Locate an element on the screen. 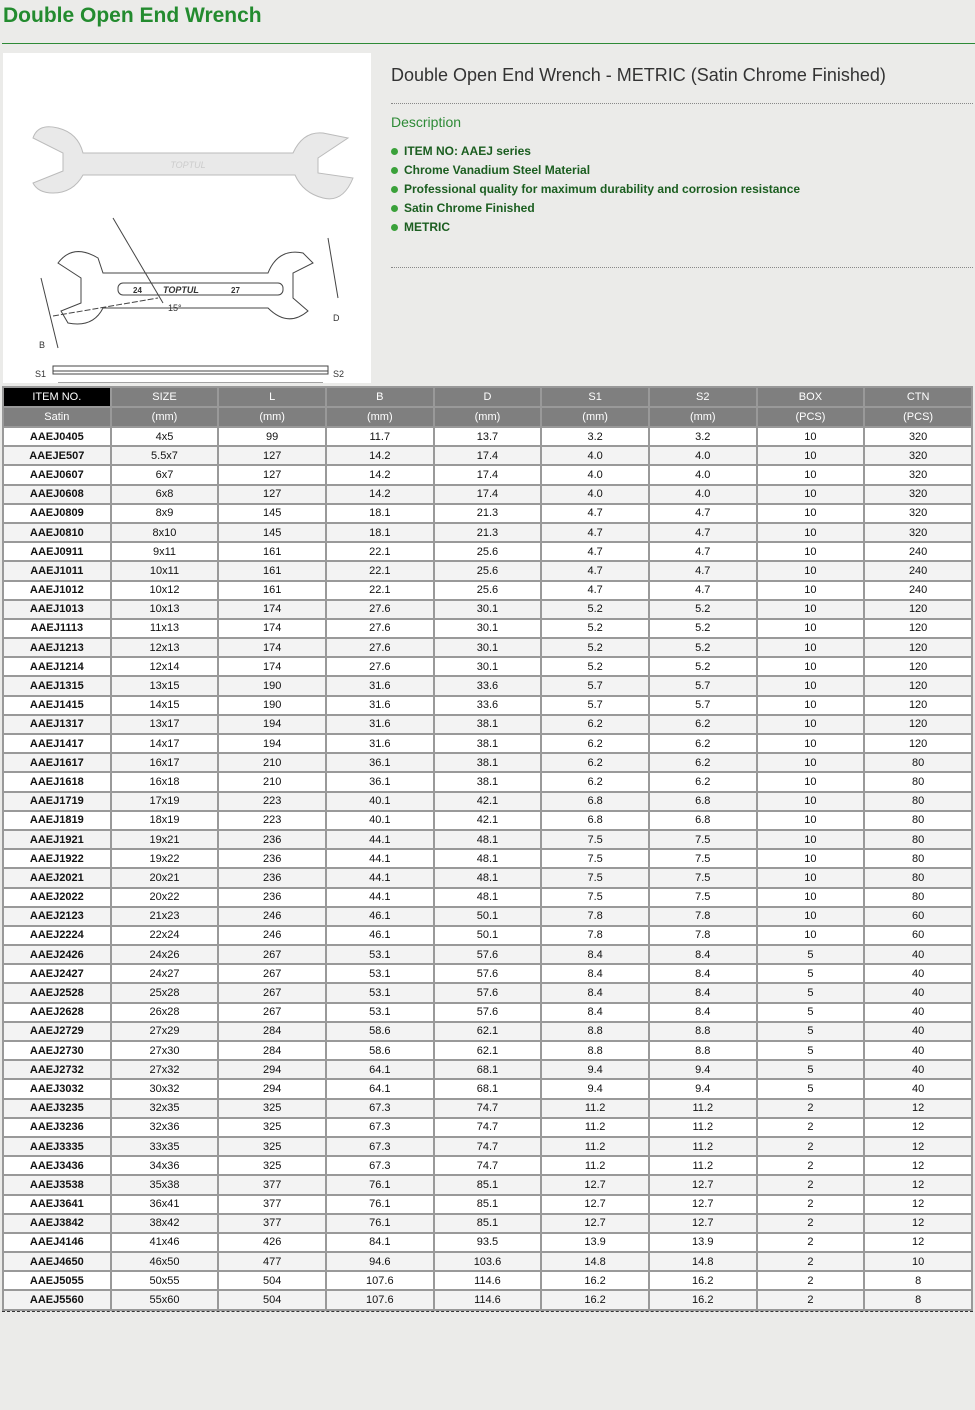  table-cell: 36.1 is located at coordinates (379, 782).